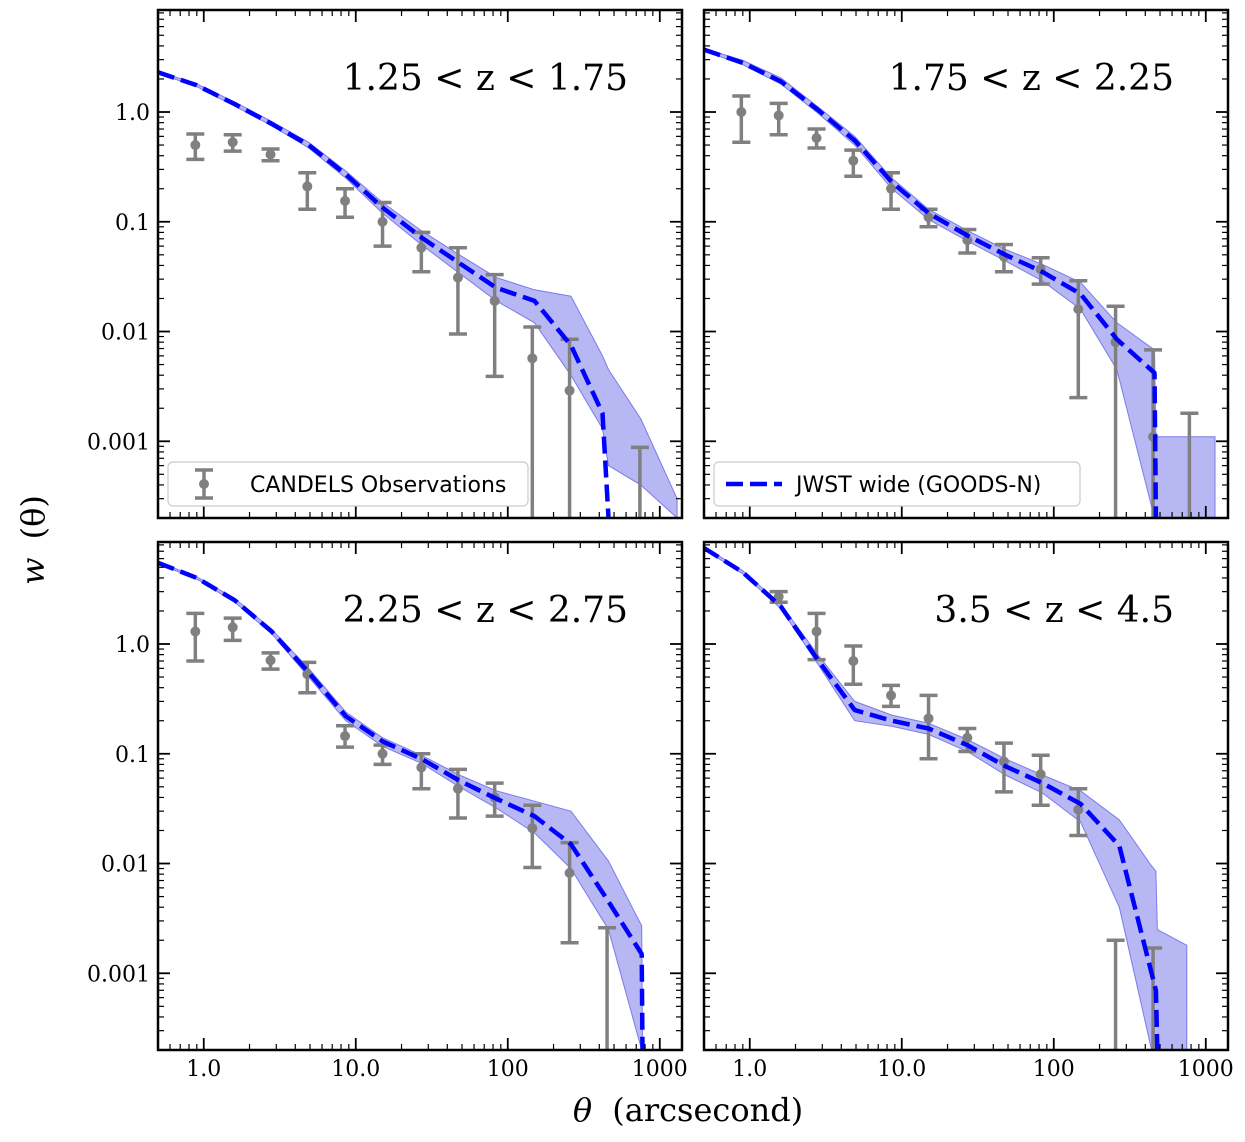 Image resolution: width=1245 pixels, height=1142 pixels. Describe the element at coordinates (917, 485) in the screenshot. I see `legend-label: JWST wide (GOODS-N)` at that location.